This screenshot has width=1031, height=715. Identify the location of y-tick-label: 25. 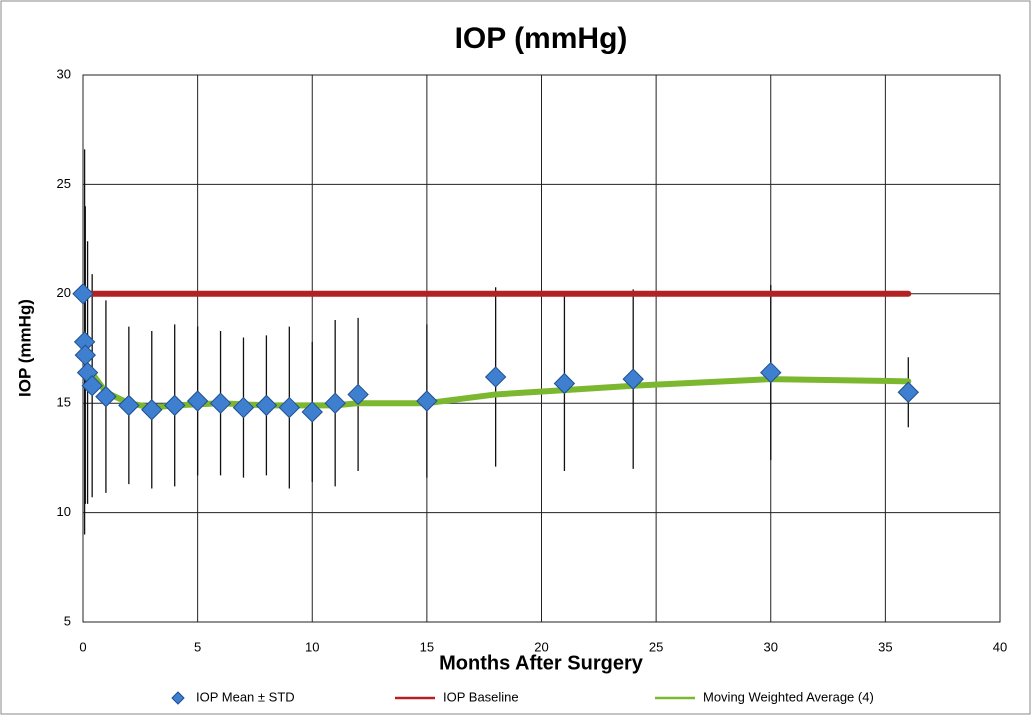
(64, 183).